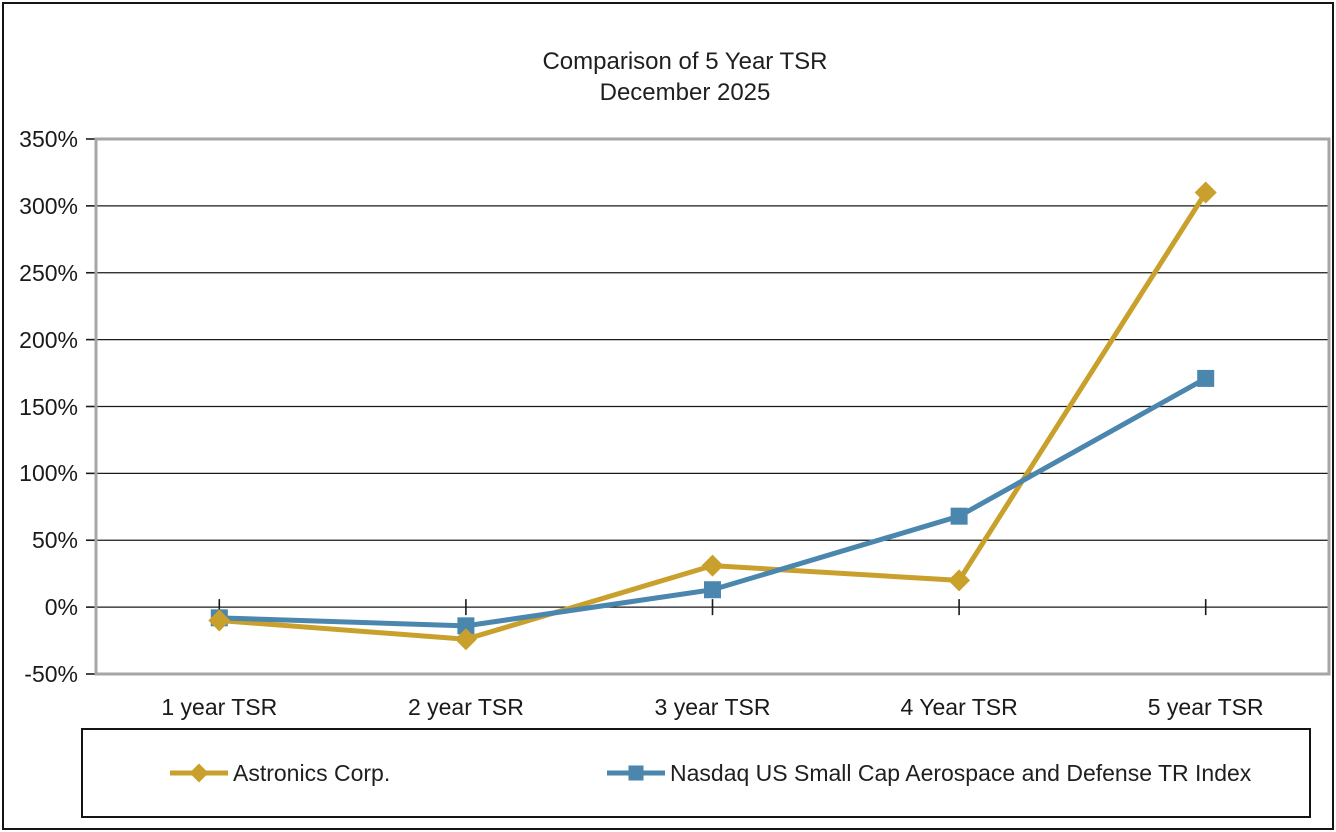  Describe the element at coordinates (48, 272) in the screenshot. I see `y-tick-label: 250%` at that location.